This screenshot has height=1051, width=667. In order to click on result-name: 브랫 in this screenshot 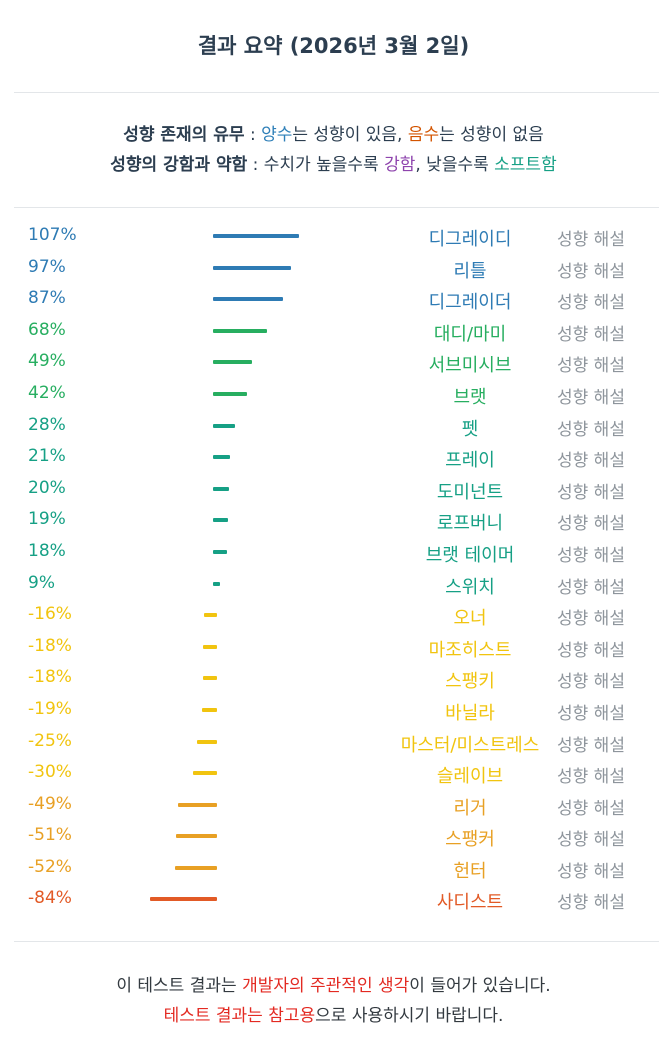, I will do `click(470, 397)`.